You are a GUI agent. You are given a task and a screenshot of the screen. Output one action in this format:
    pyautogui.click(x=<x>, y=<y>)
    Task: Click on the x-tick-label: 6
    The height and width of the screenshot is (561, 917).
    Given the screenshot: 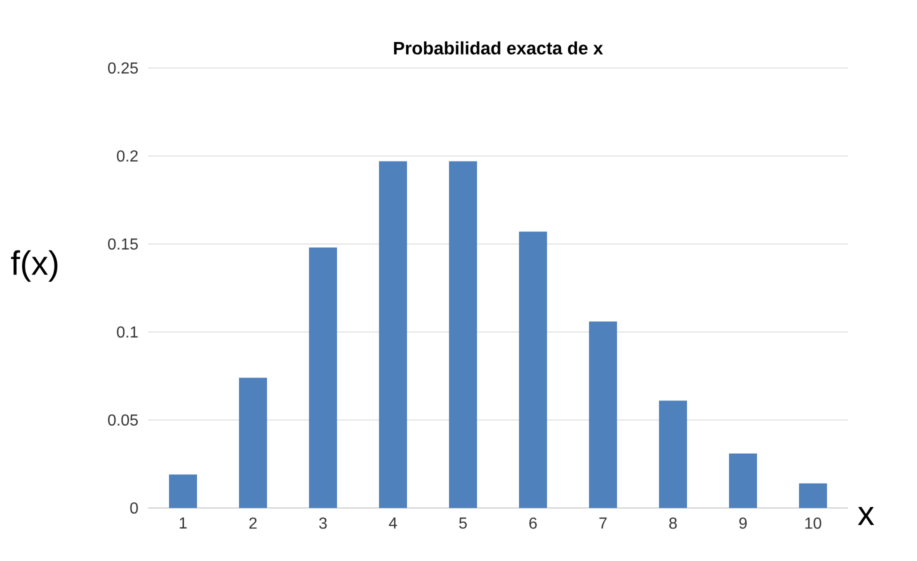 What is the action you would take?
    pyautogui.click(x=533, y=523)
    